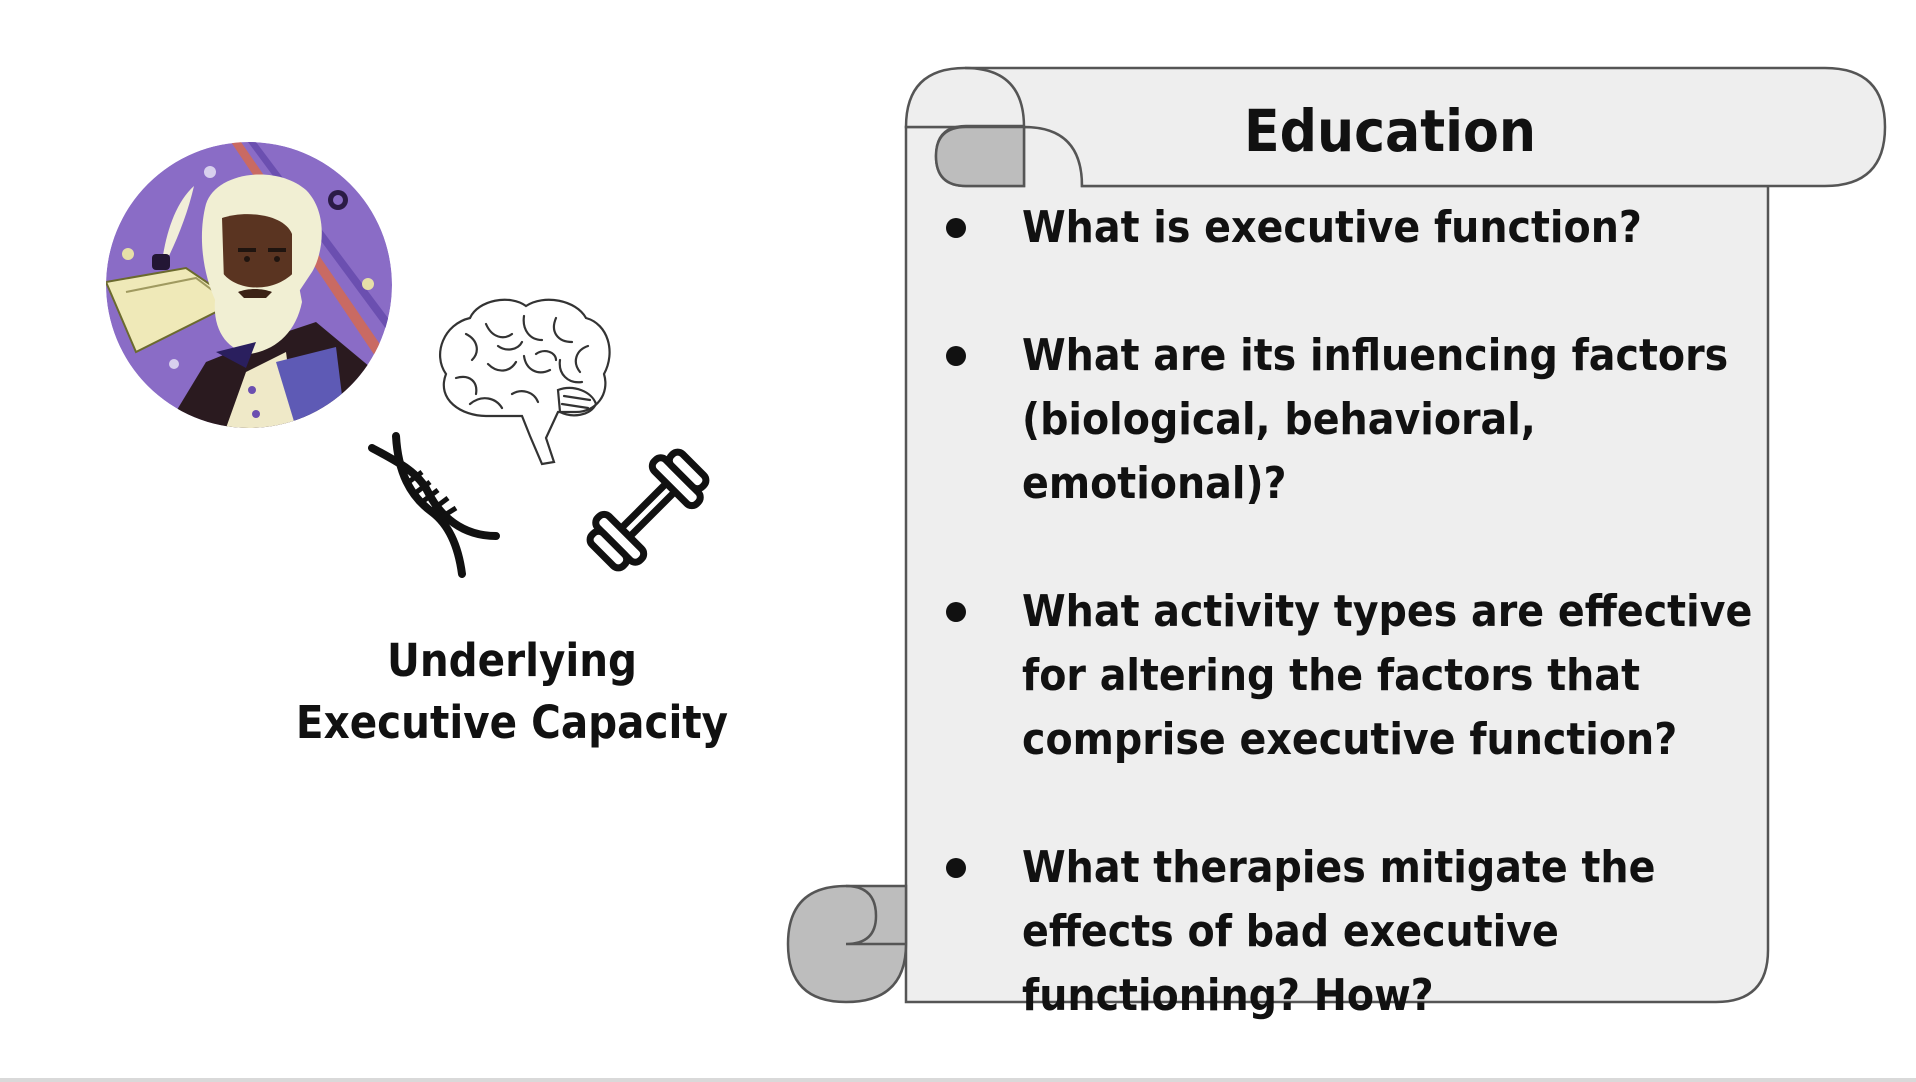  I want to click on dumbbell-icon, so click(648, 510).